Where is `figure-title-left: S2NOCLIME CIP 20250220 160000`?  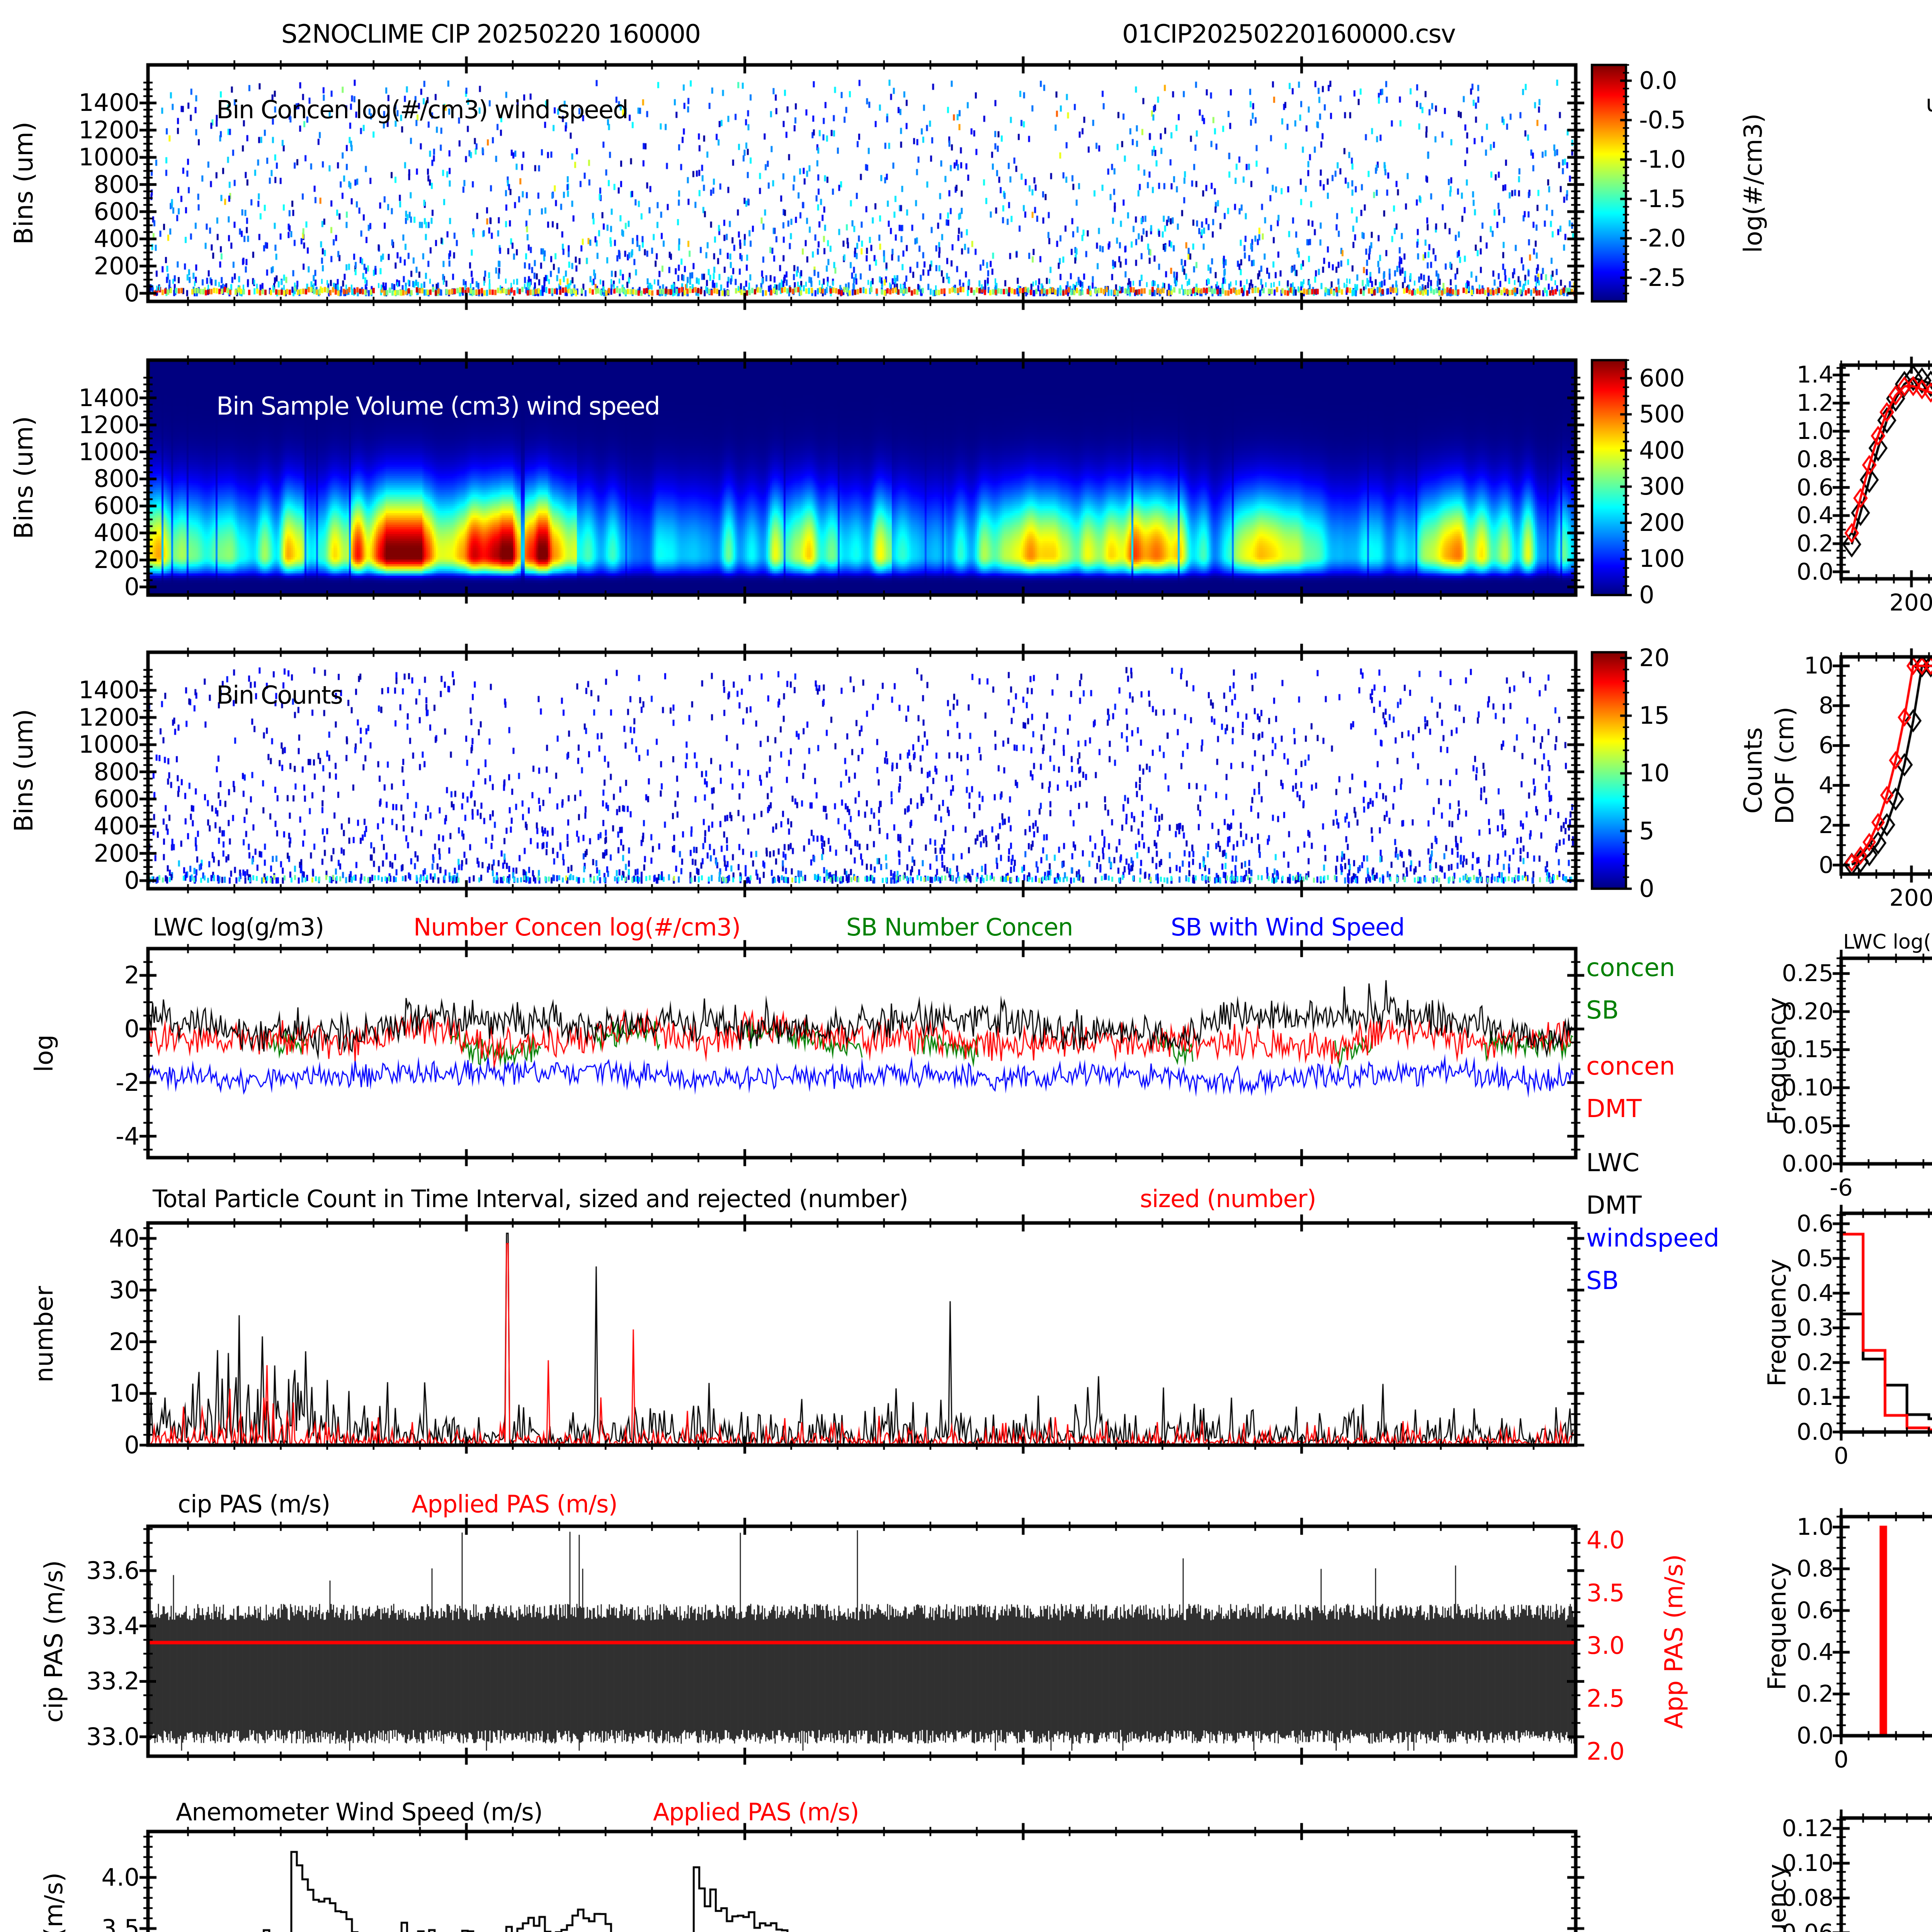
figure-title-left: S2NOCLIME CIP 20250220 160000 is located at coordinates (491, 34).